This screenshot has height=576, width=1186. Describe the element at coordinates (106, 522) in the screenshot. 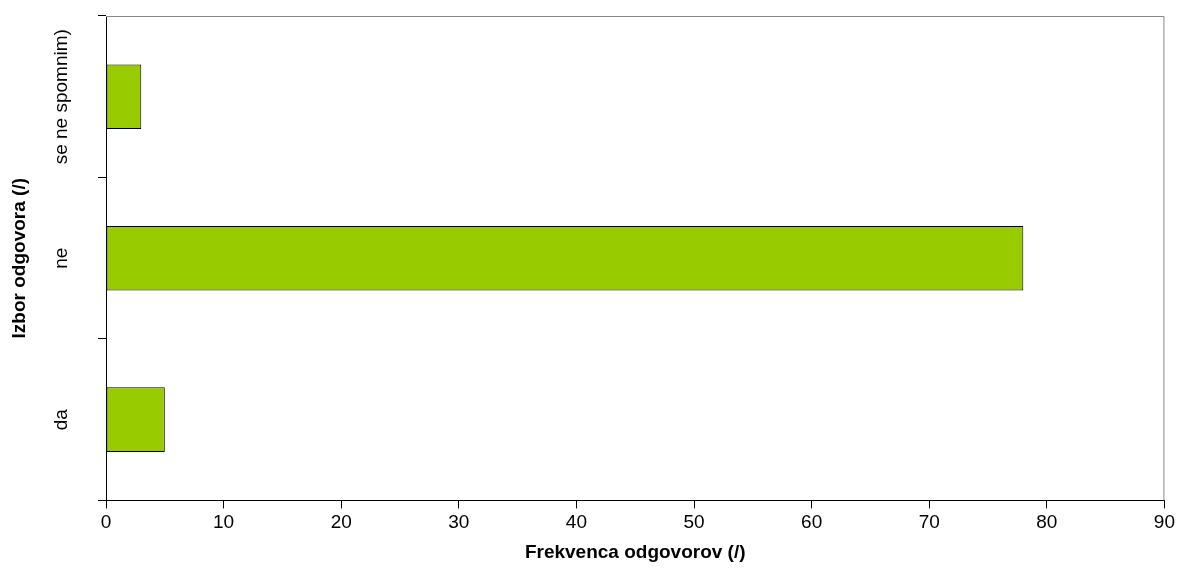

I see `x-tick-label: 0` at that location.